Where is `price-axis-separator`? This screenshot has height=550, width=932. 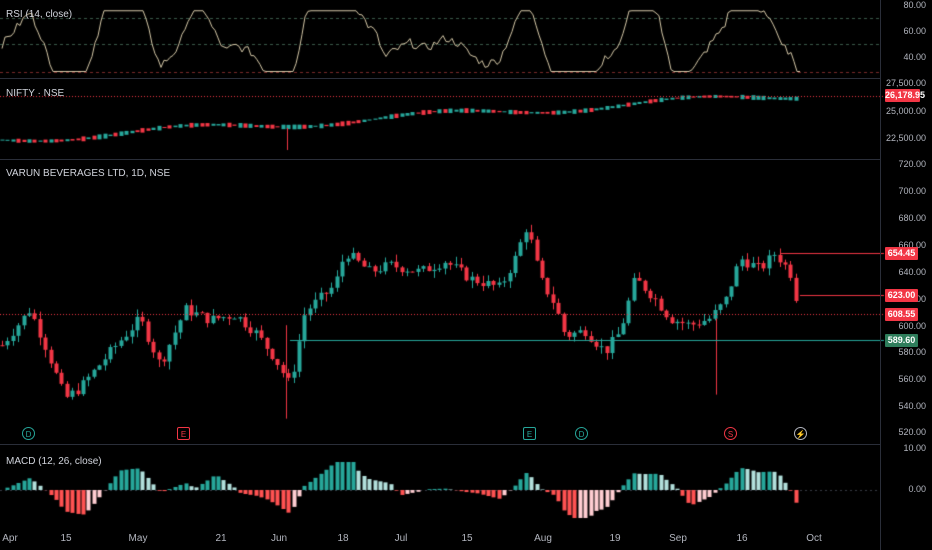 price-axis-separator is located at coordinates (880, 275).